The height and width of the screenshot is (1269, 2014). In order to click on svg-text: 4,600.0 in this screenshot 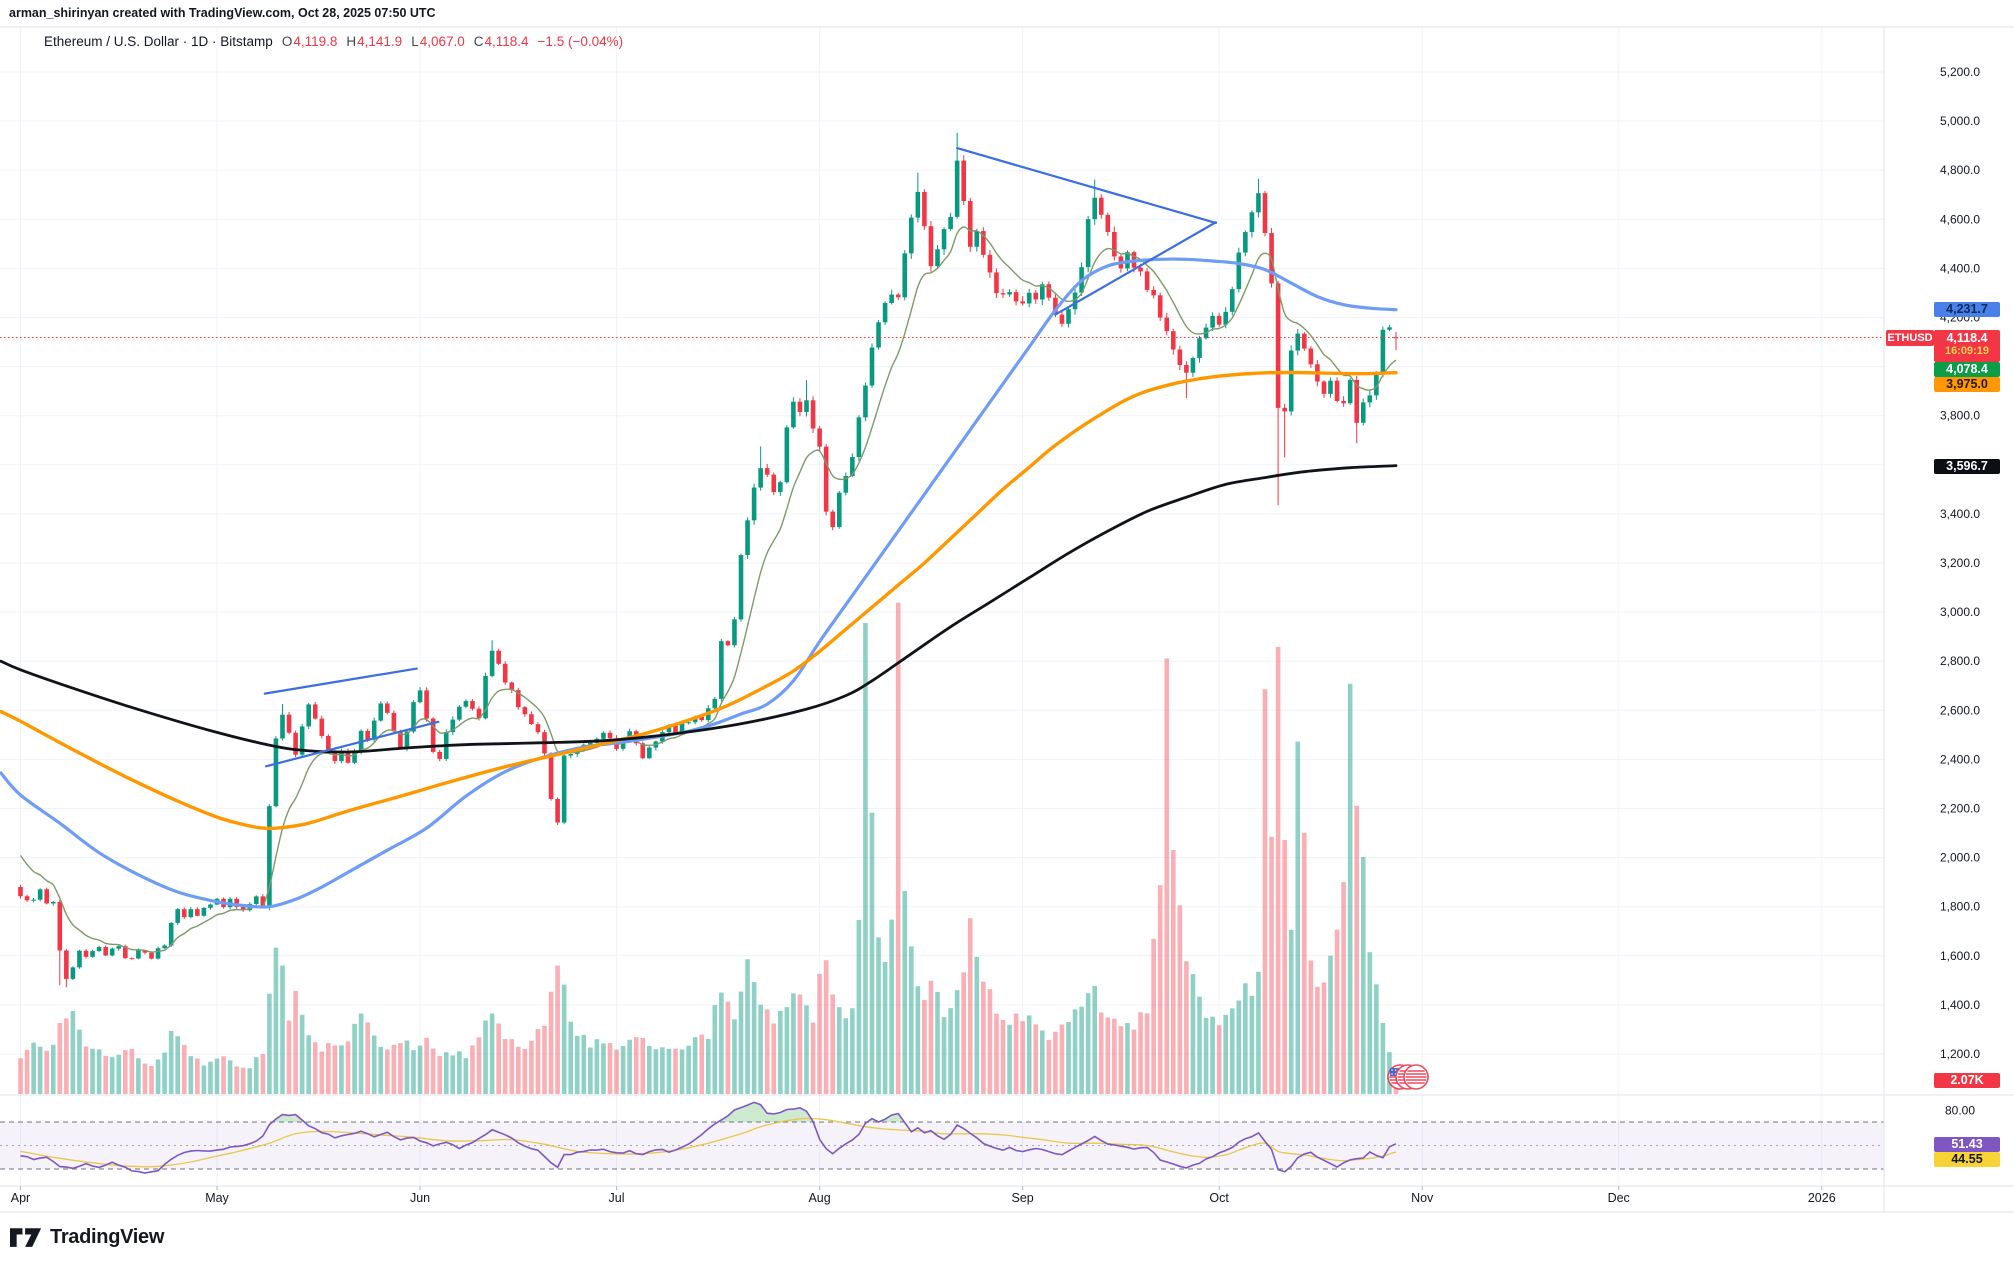, I will do `click(1960, 219)`.